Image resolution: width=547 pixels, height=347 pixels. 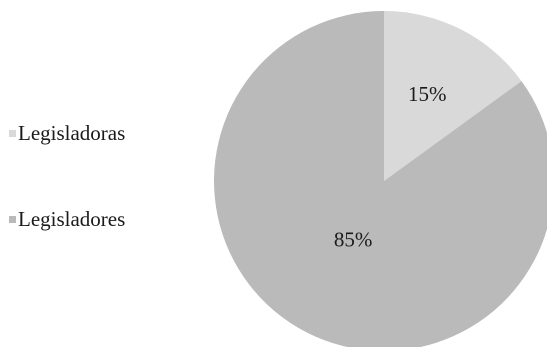 I want to click on pie-slice-legisladoras, so click(x=453, y=96).